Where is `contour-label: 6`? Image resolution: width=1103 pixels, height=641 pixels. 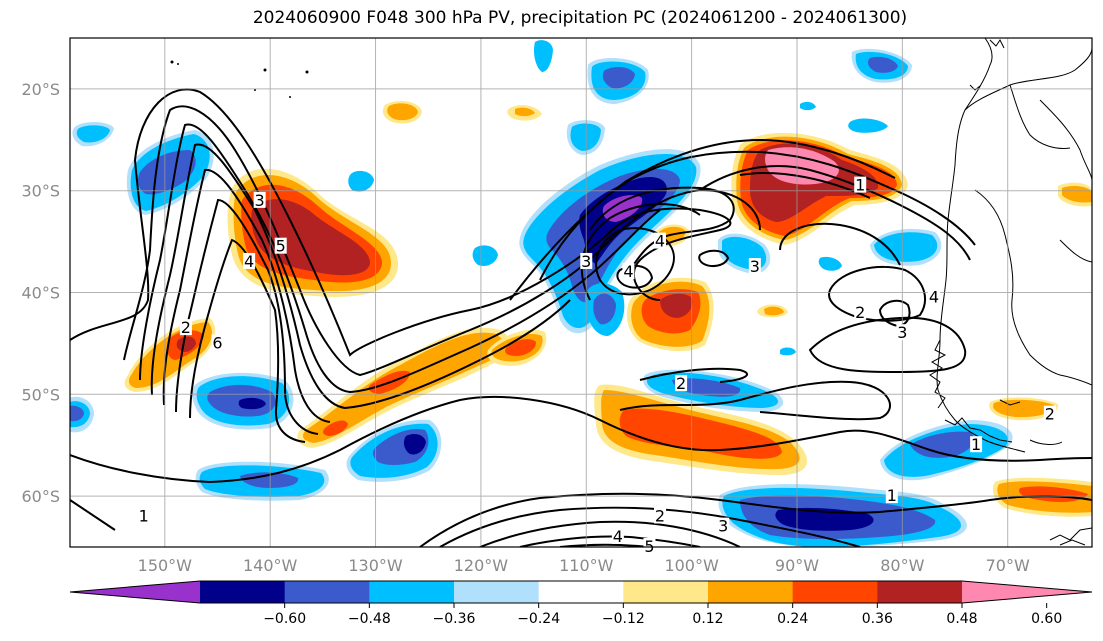 contour-label: 6 is located at coordinates (217, 342).